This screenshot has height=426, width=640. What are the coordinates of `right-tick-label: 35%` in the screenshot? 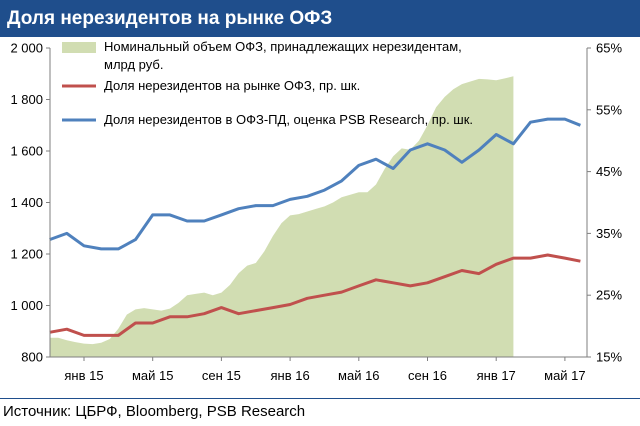 It's located at (609, 233).